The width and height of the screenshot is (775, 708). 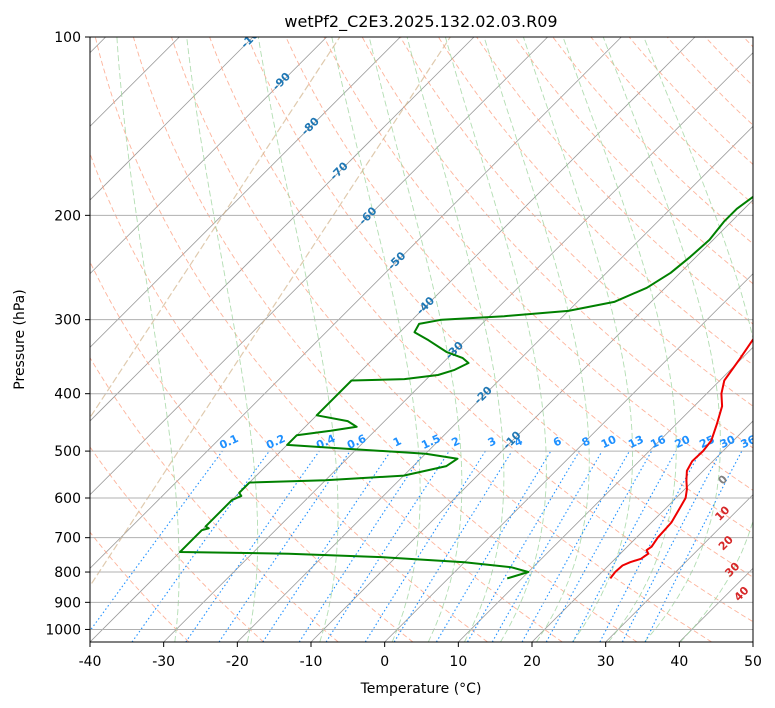 What do you see at coordinates (679, 662) in the screenshot?
I see `x-tick-label: 40` at bounding box center [679, 662].